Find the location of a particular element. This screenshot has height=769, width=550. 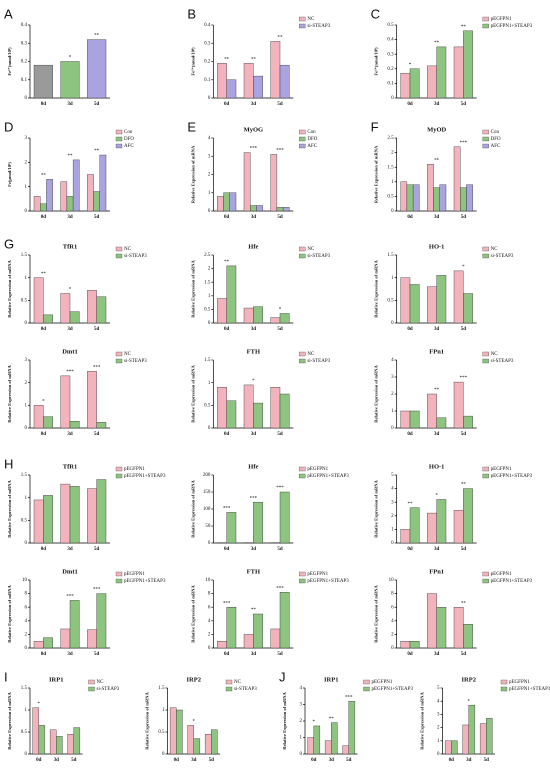

y-tick-label: 1 is located at coordinates (26, 498).